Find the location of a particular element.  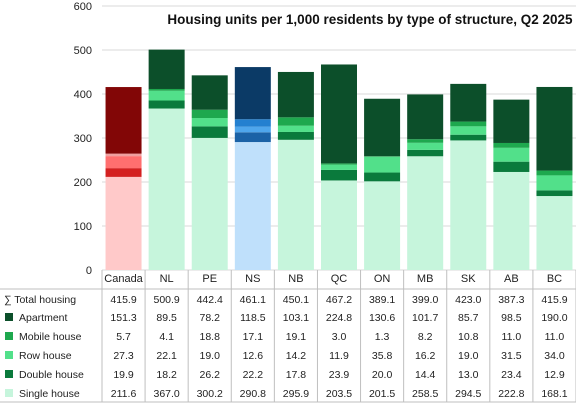

data-label-double: 13.0 is located at coordinates (468, 375).